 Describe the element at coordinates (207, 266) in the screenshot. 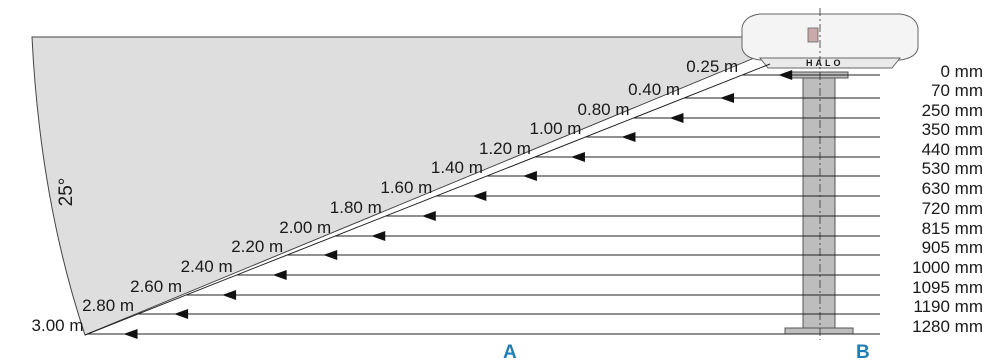

I see `distance-label: 2.40 m` at that location.